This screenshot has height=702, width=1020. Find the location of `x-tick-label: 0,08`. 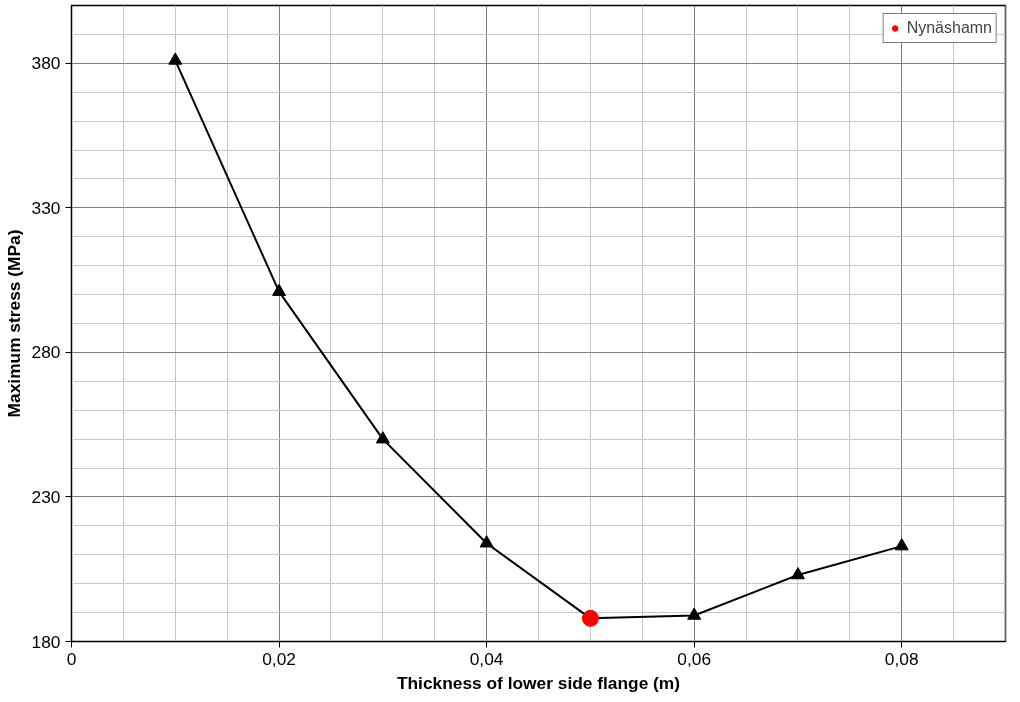

x-tick-label: 0,08 is located at coordinates (901, 658).